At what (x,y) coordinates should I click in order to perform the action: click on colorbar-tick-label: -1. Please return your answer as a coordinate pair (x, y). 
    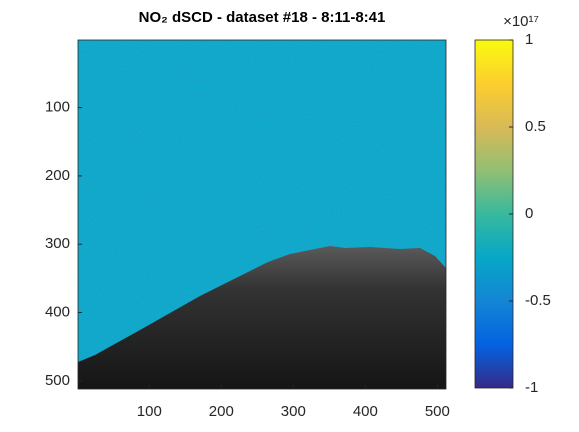
    Looking at the image, I should click on (531, 387).